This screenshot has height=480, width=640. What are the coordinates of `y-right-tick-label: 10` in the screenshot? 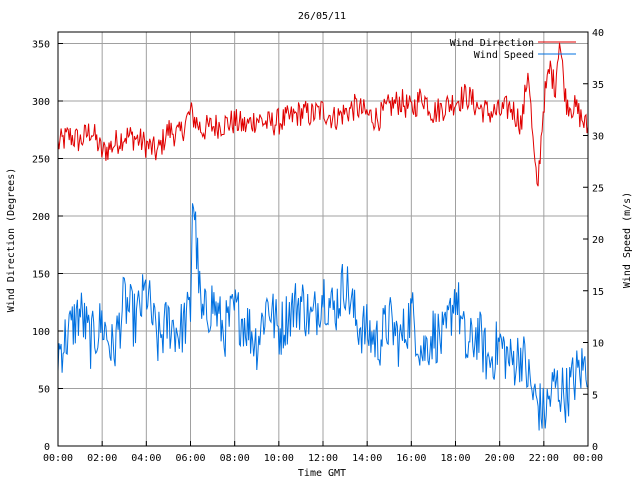 It's located at (598, 344).